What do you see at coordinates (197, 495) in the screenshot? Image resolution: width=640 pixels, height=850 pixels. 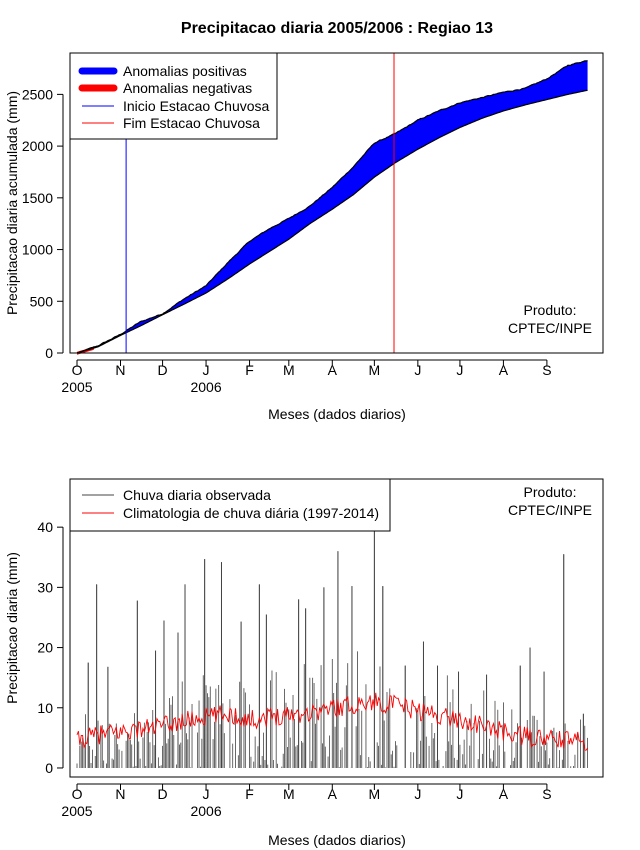 I see `legend-label-observed: Chuva diaria observada` at bounding box center [197, 495].